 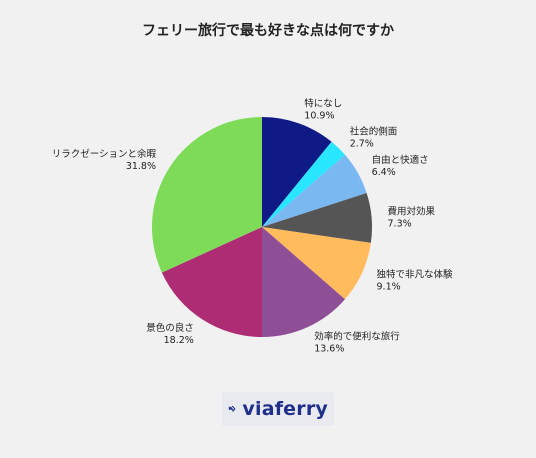 What do you see at coordinates (141, 166) in the screenshot?
I see `slice-value-label-8: 31.8%` at bounding box center [141, 166].